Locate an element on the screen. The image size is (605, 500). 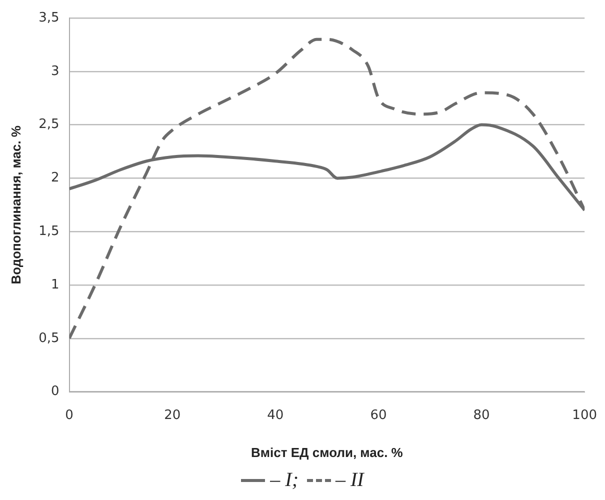
y-tick-label: 0 is located at coordinates (55, 392).